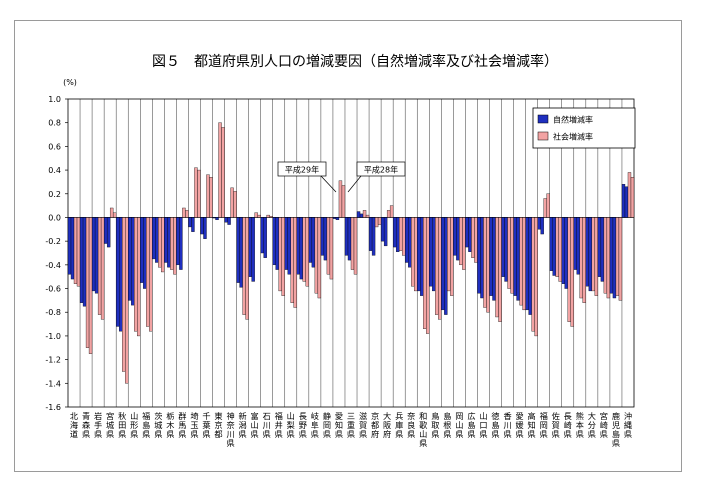 This screenshot has width=701, height=496. Describe the element at coordinates (53, 312) in the screenshot. I see `y-tick-label: -0.8` at that location.